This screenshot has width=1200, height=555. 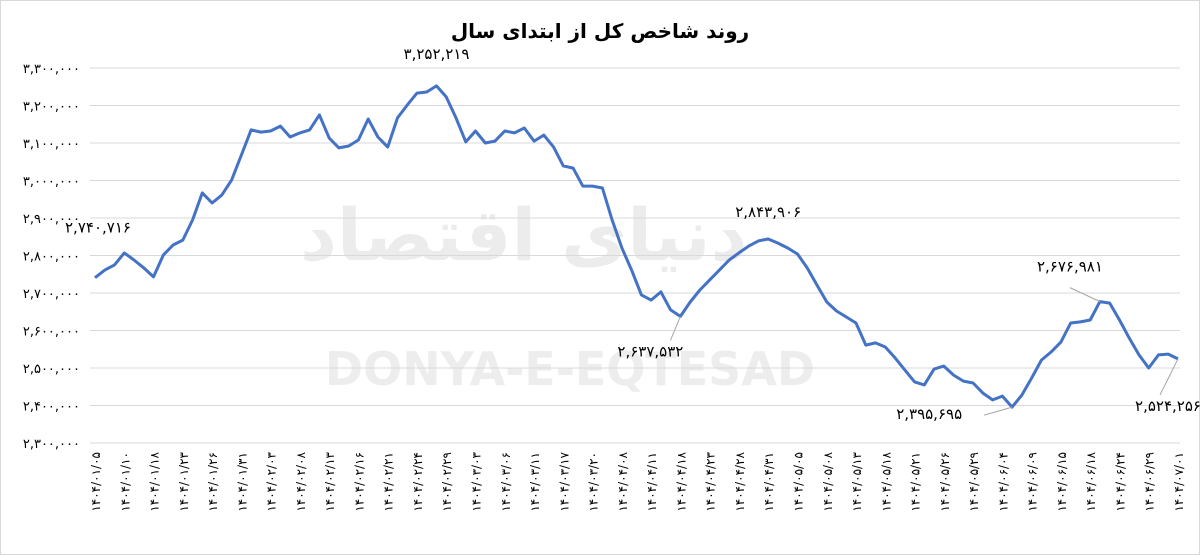 What do you see at coordinates (51, 107) in the screenshot?
I see `y-tick-label: ۳,۲۰۰,۰۰۰` at bounding box center [51, 107].